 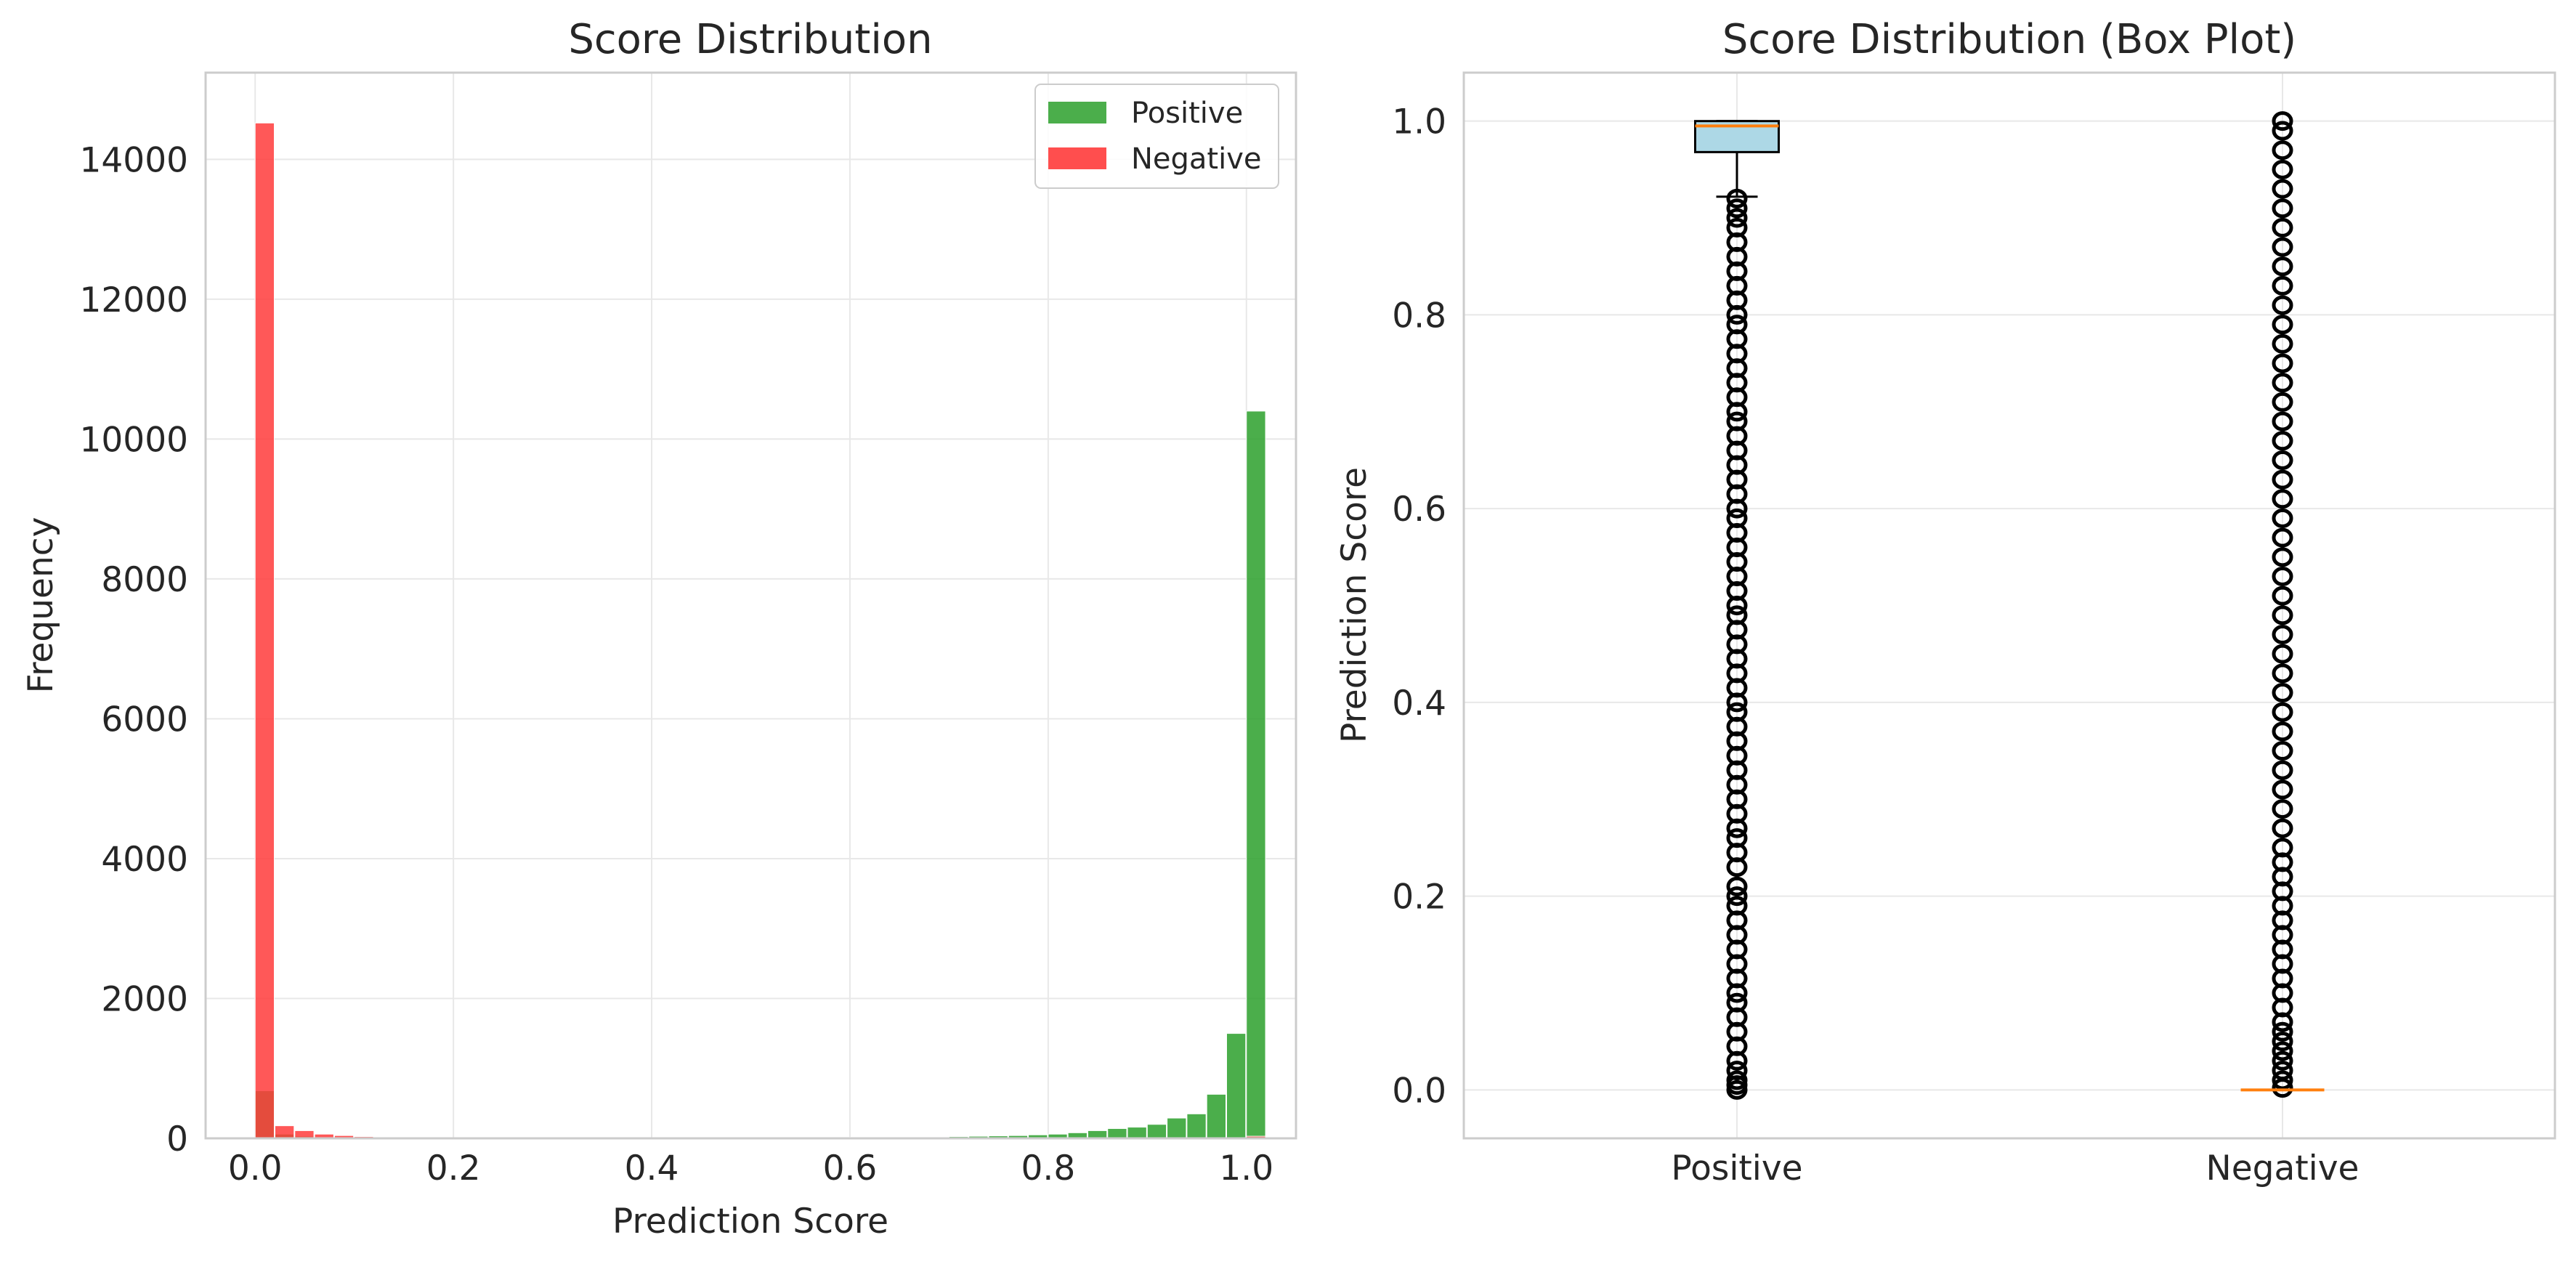 What do you see at coordinates (1736, 1168) in the screenshot?
I see `x-tick-label: Positive` at bounding box center [1736, 1168].